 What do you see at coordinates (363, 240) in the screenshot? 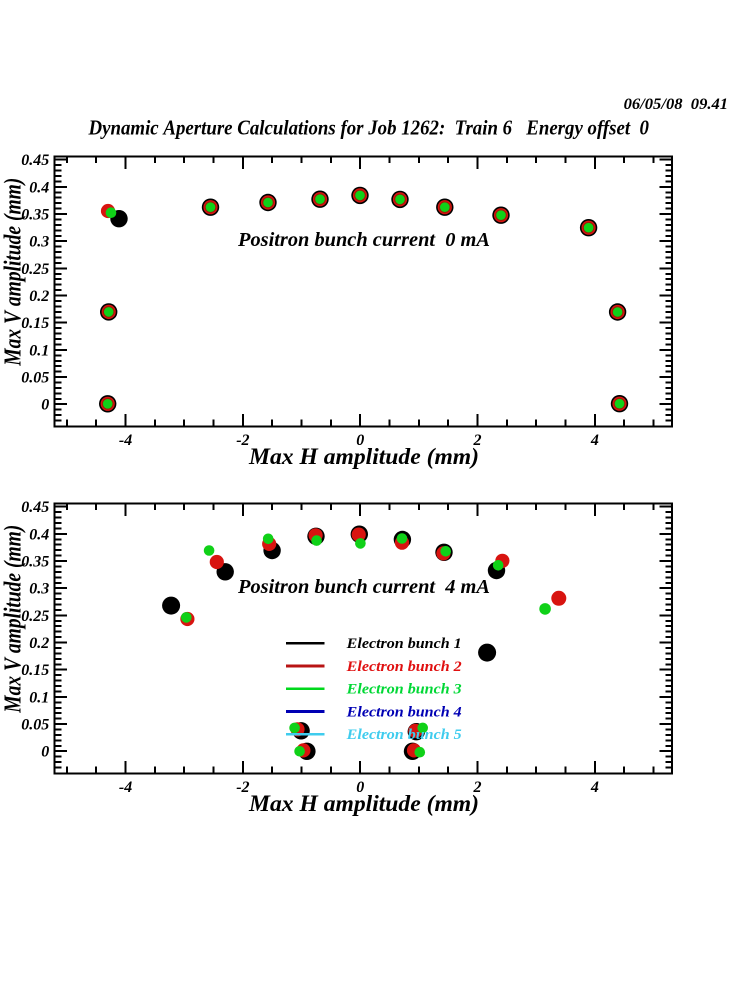
I see `svg-text: Positron bunch current 0 mA` at bounding box center [363, 240].